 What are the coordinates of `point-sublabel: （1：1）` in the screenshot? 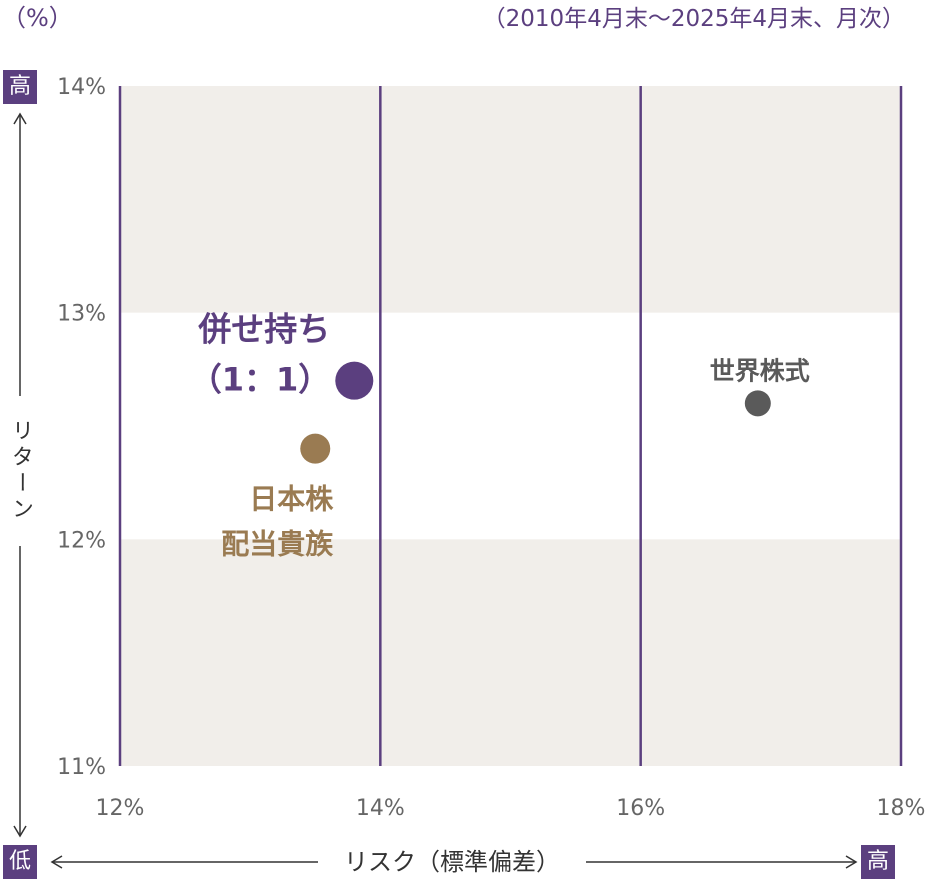 It's located at (260, 380).